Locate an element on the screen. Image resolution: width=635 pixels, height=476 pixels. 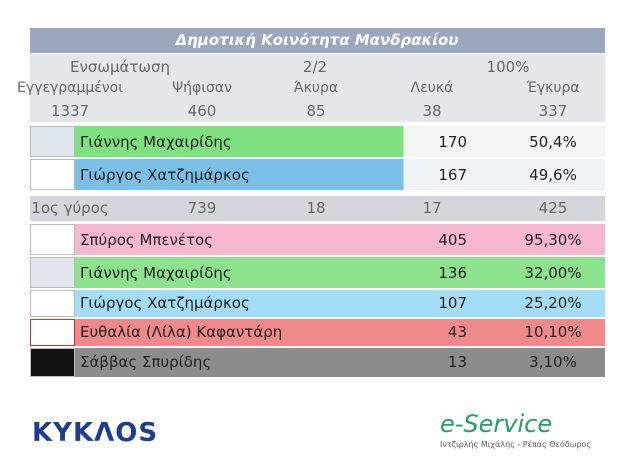
candidate-votes: 13 is located at coordinates (457, 362).